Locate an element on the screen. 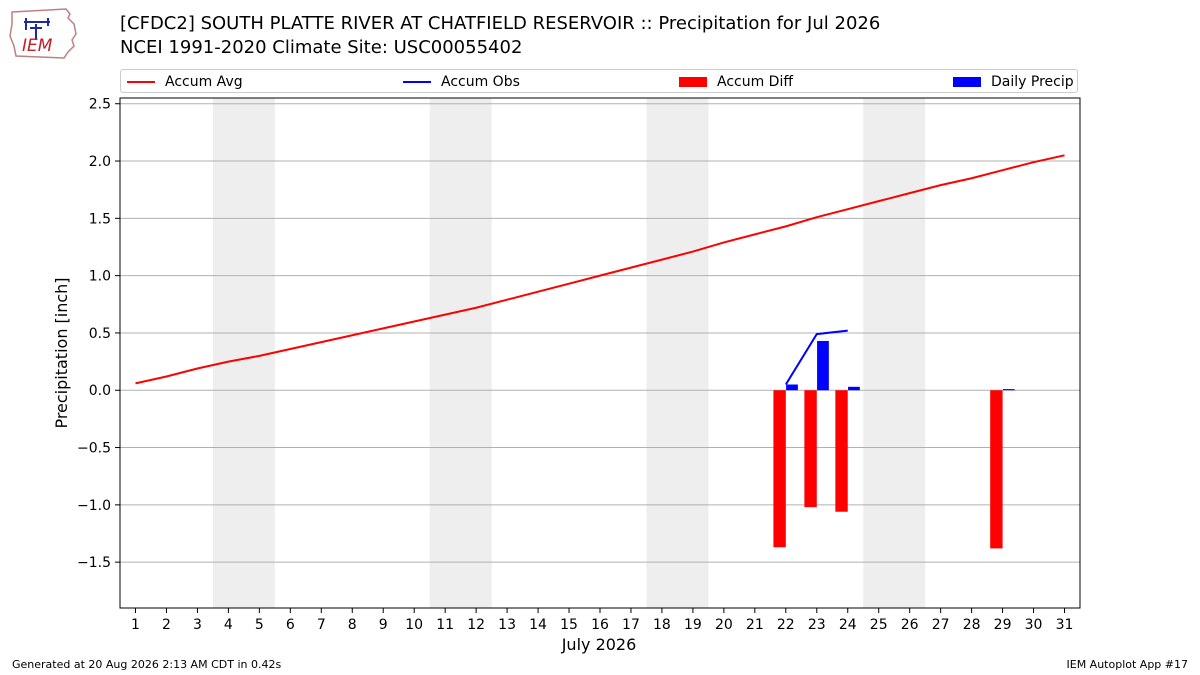 The width and height of the screenshot is (1200, 675). legend-swatch-daily-precip is located at coordinates (967, 82).